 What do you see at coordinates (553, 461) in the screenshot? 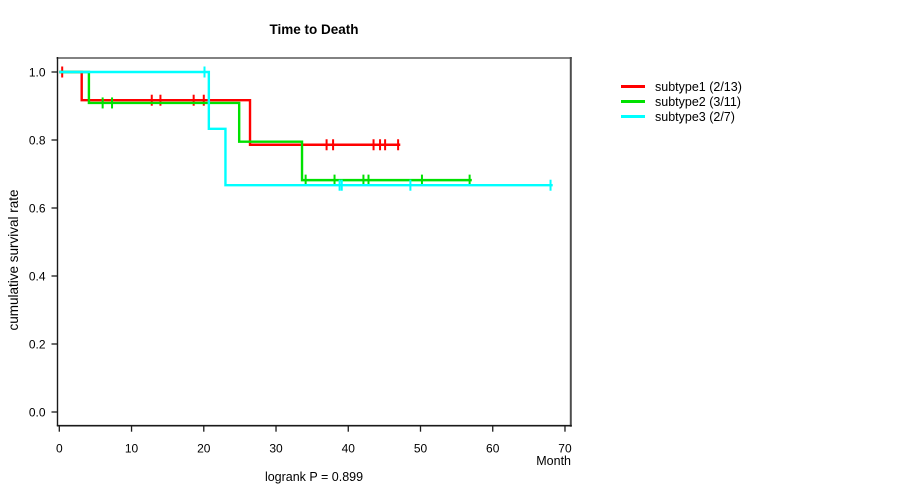
I see `x-axis-label: Month` at bounding box center [553, 461].